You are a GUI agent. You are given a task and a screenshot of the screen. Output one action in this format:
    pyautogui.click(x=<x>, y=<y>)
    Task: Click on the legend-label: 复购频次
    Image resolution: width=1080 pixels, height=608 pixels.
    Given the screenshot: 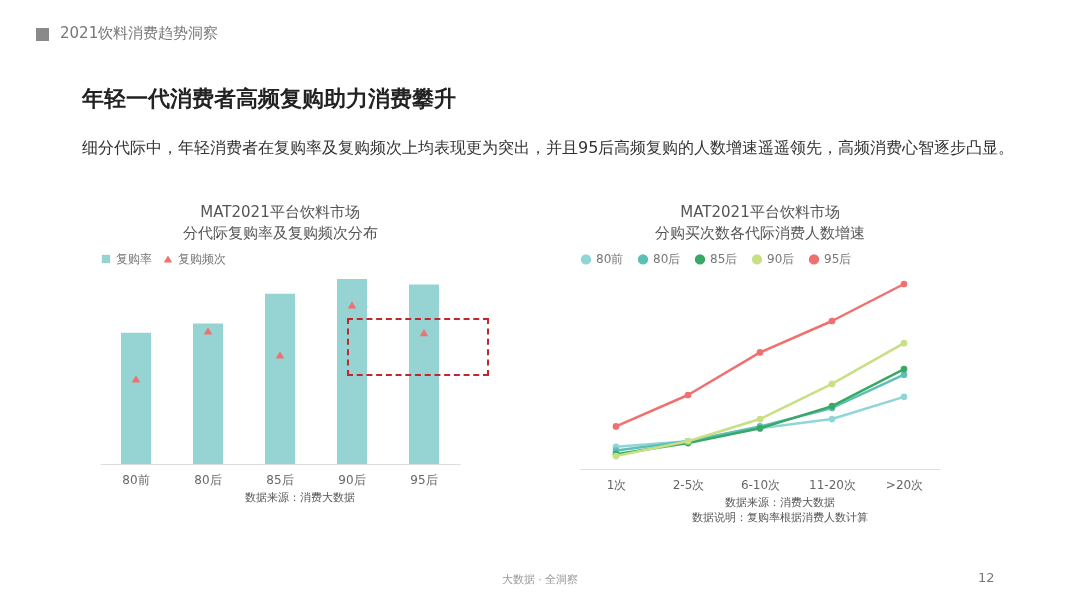 What is the action you would take?
    pyautogui.click(x=202, y=259)
    